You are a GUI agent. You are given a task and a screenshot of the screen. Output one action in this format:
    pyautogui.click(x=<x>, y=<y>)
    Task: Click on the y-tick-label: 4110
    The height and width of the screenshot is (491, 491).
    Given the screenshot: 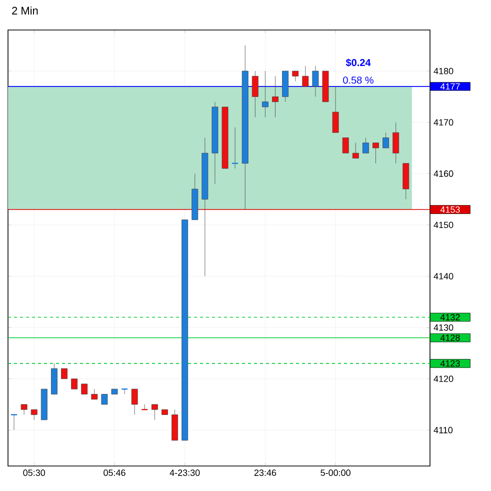 What is the action you would take?
    pyautogui.click(x=443, y=430)
    